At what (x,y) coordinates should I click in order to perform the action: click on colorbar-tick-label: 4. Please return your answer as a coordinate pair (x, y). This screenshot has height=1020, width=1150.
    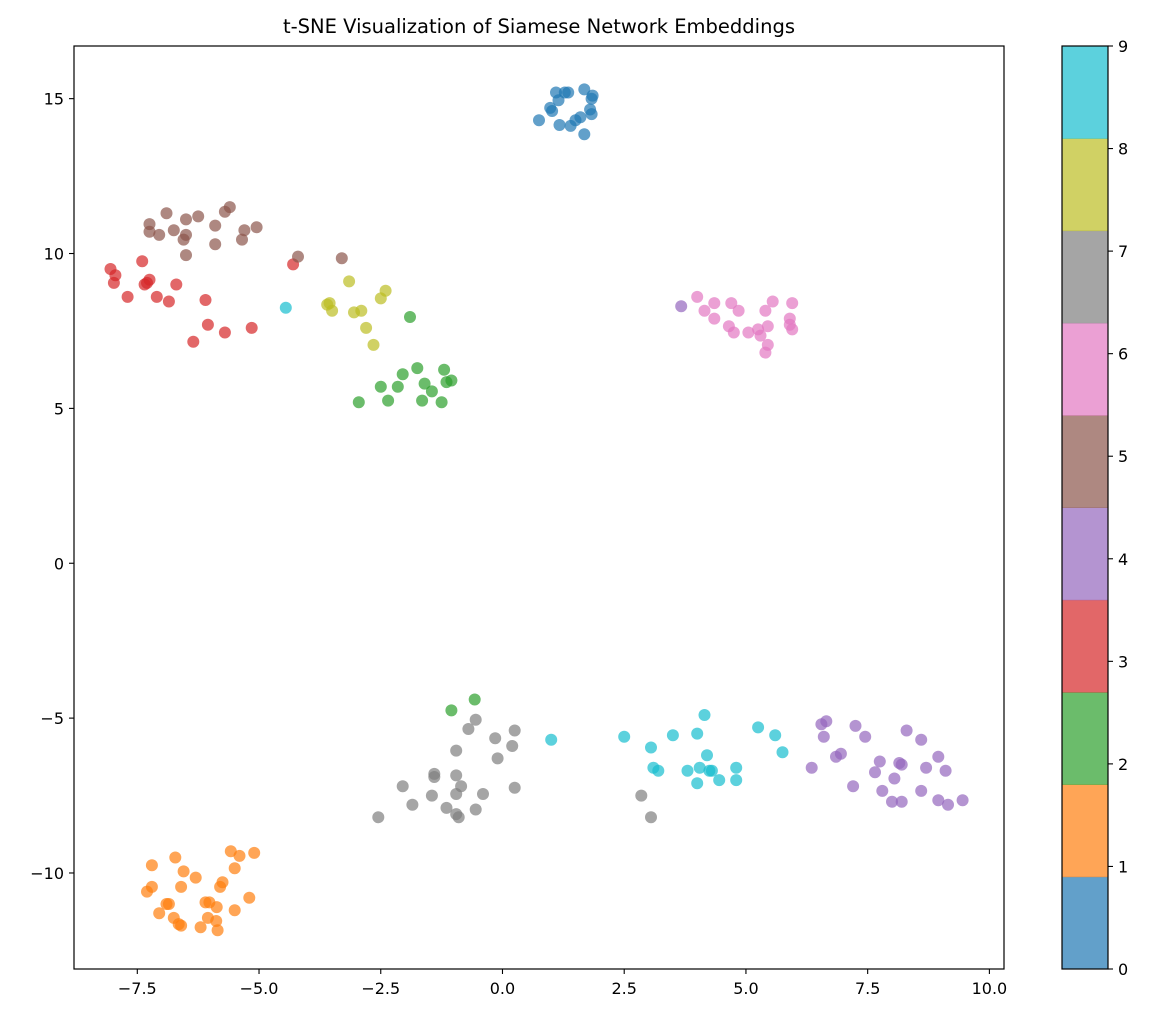
    Looking at the image, I should click on (1123, 559).